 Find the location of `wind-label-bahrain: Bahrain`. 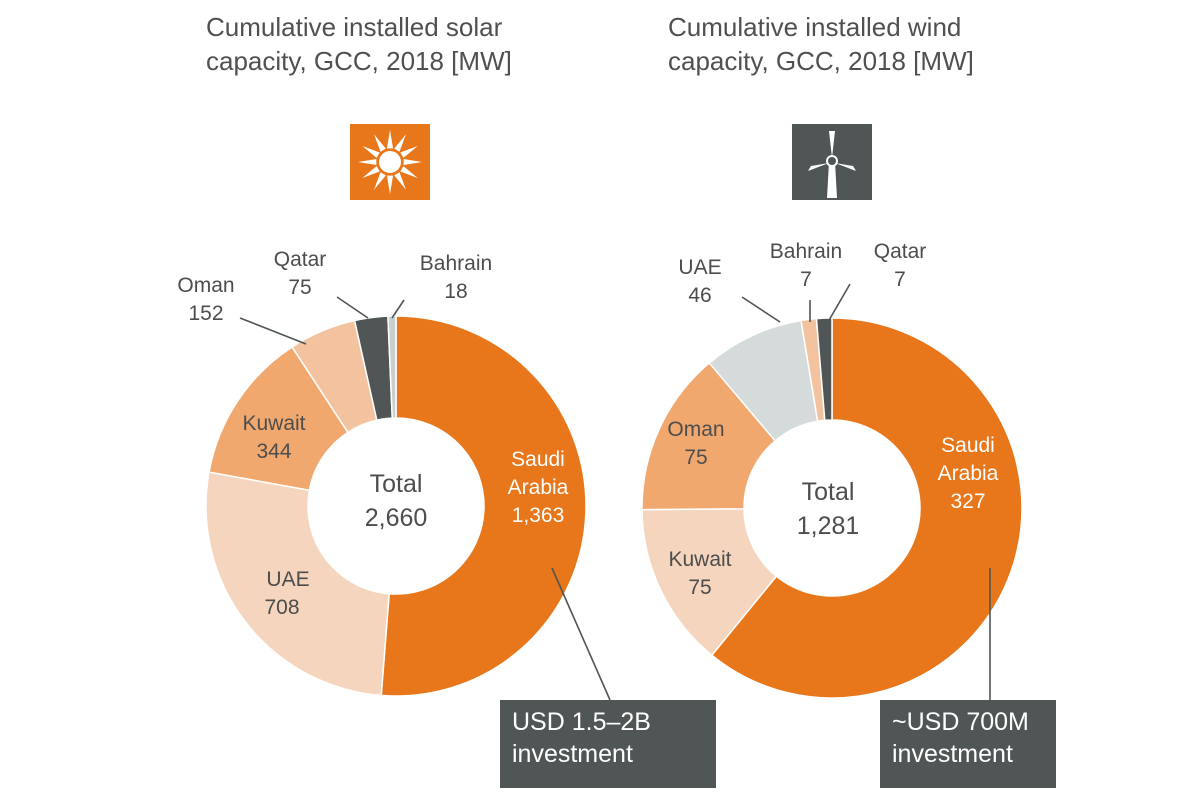

wind-label-bahrain: Bahrain is located at coordinates (806, 251).